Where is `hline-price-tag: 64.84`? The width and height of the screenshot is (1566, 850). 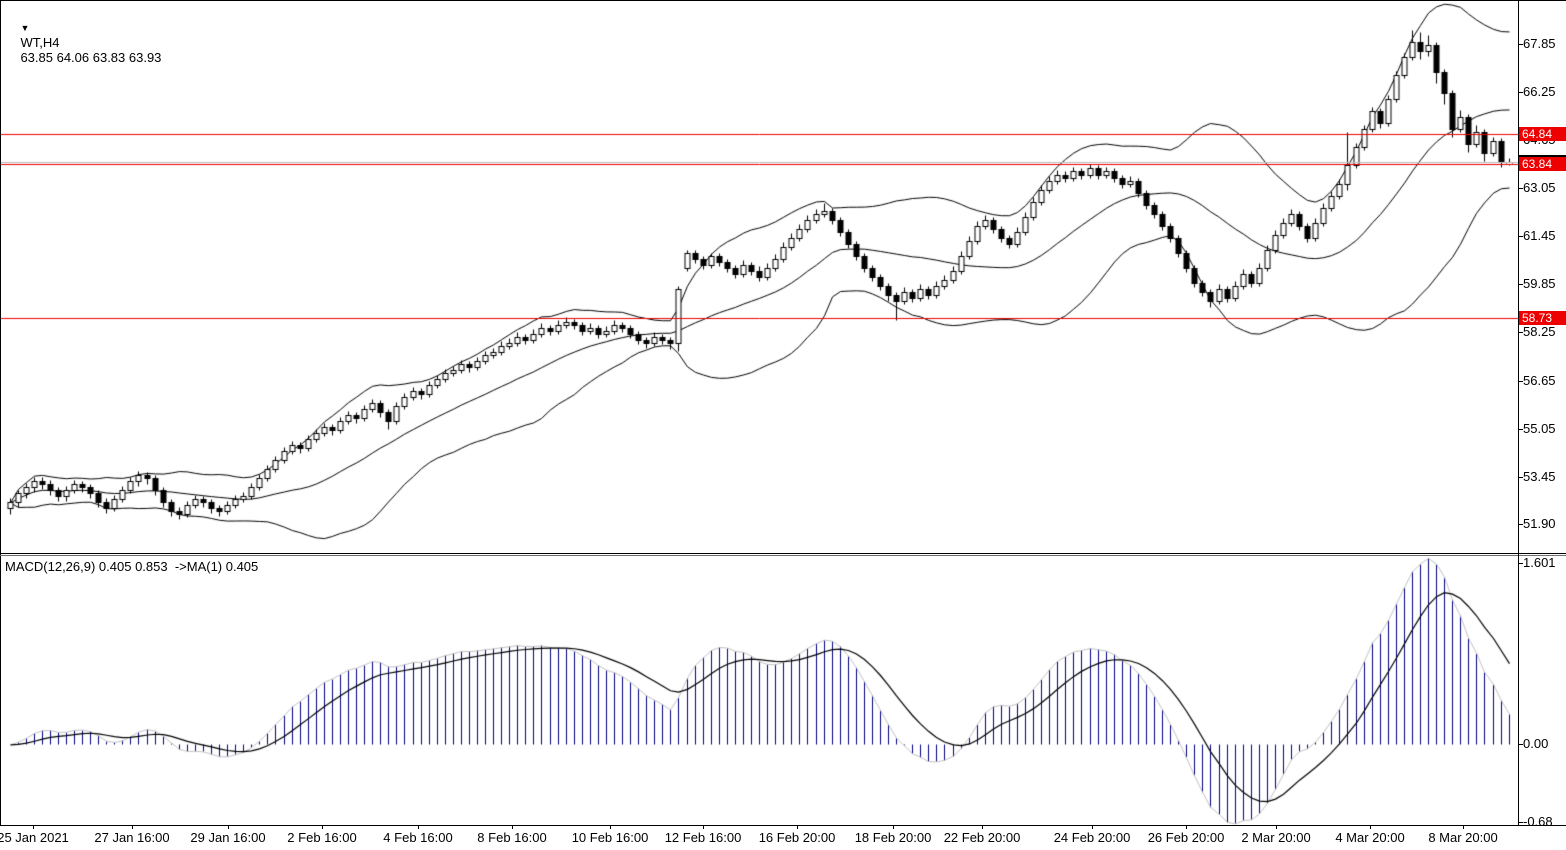
hline-price-tag: 64.84 is located at coordinates (1542, 134).